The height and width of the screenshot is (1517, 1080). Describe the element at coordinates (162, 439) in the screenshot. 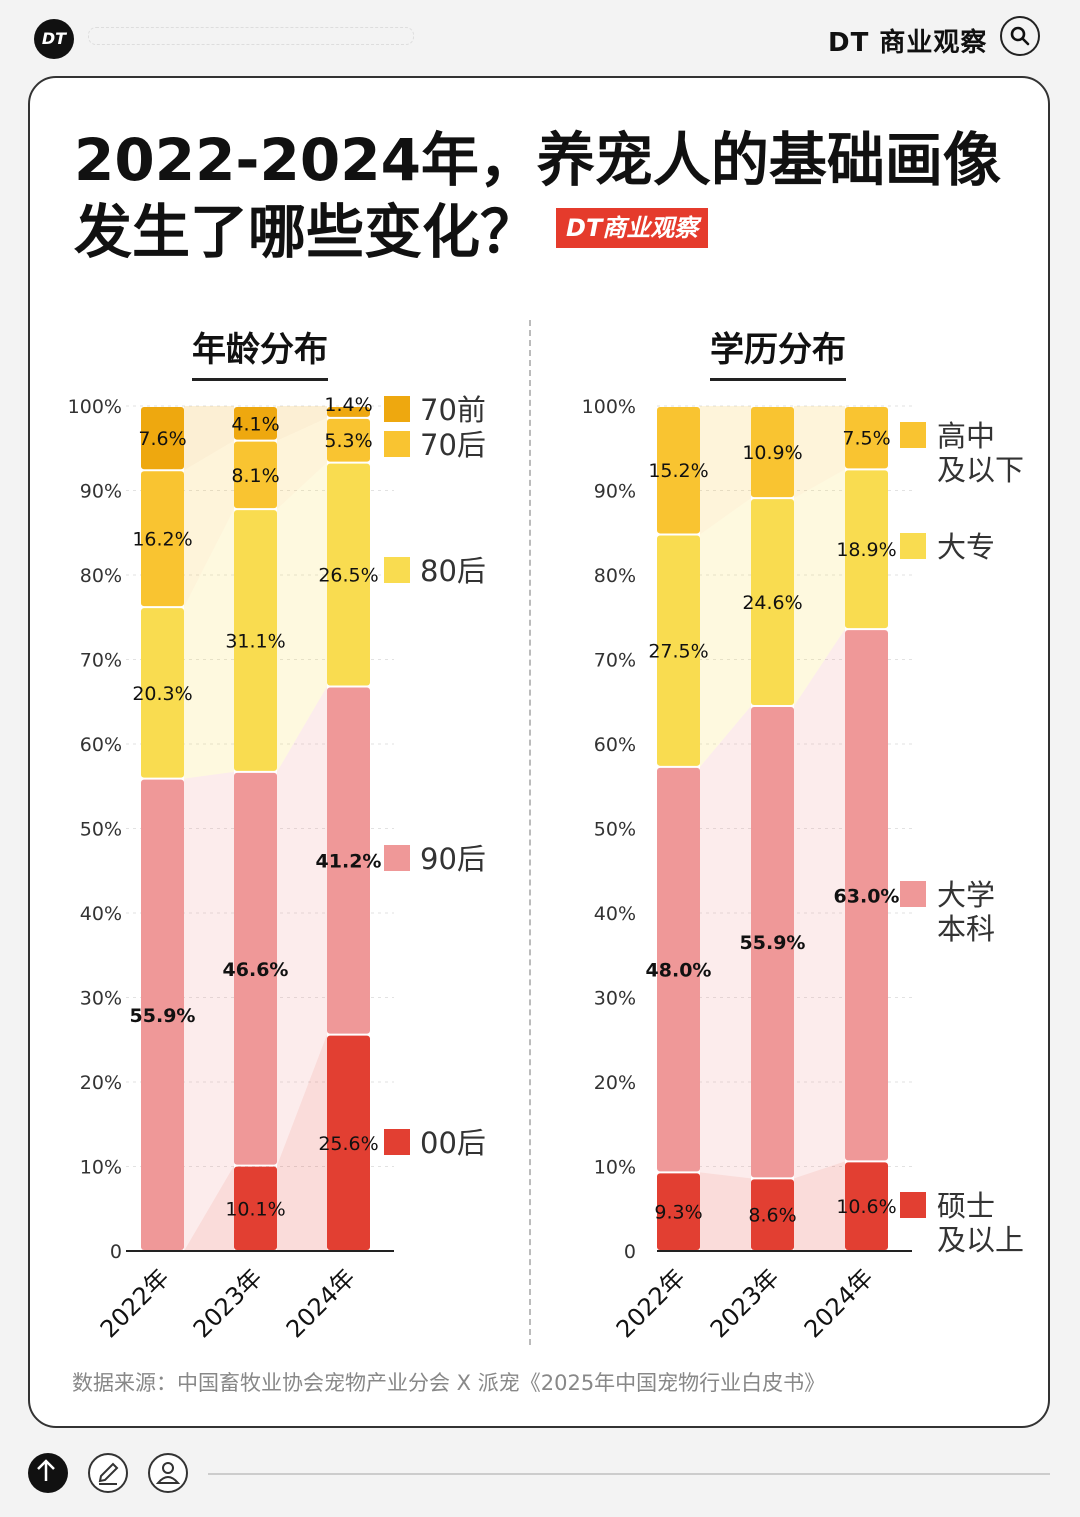

I see `age-data-label: 7.6%` at that location.